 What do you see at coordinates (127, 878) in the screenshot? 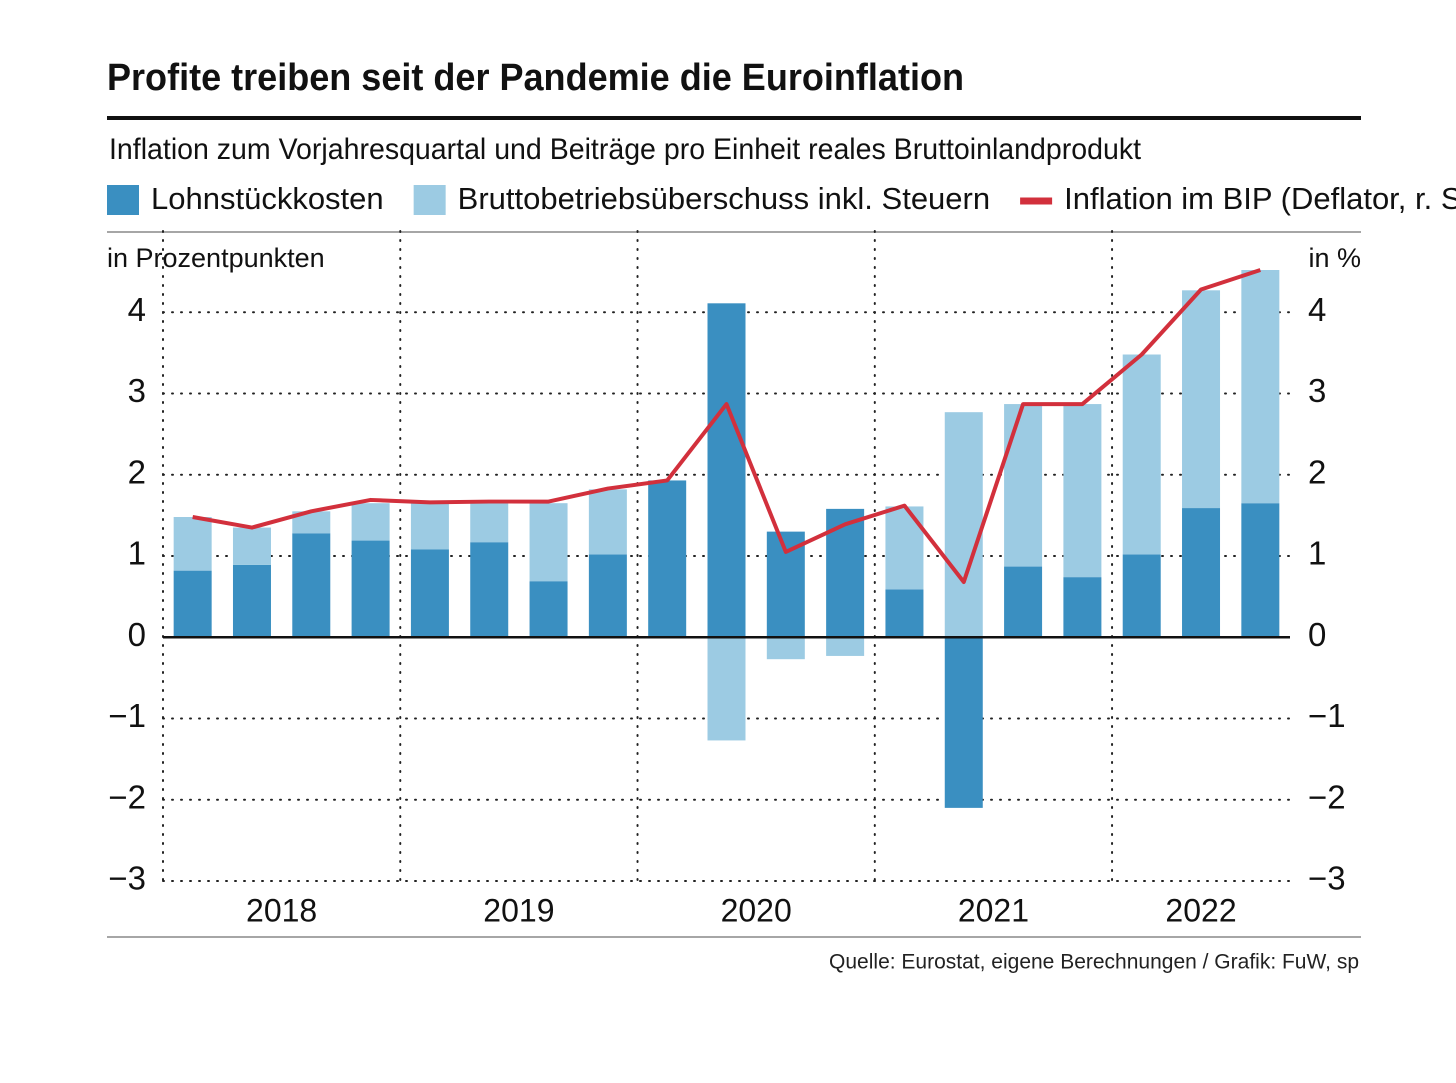
I see `y-tick-label: −3` at bounding box center [127, 878].